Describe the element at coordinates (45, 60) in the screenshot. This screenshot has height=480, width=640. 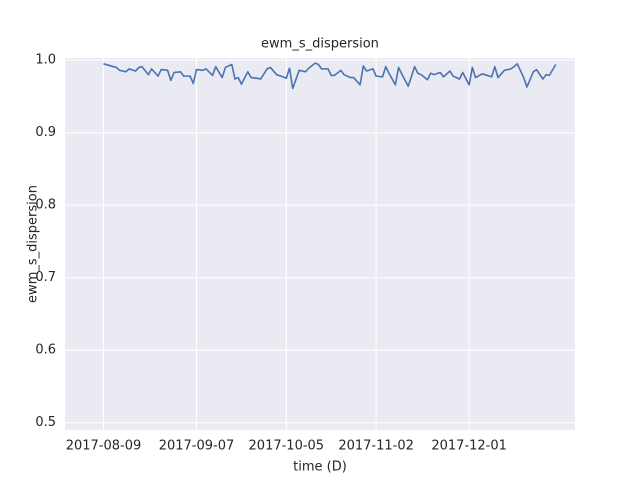
I see `y-tick-label: 1.0` at that location.